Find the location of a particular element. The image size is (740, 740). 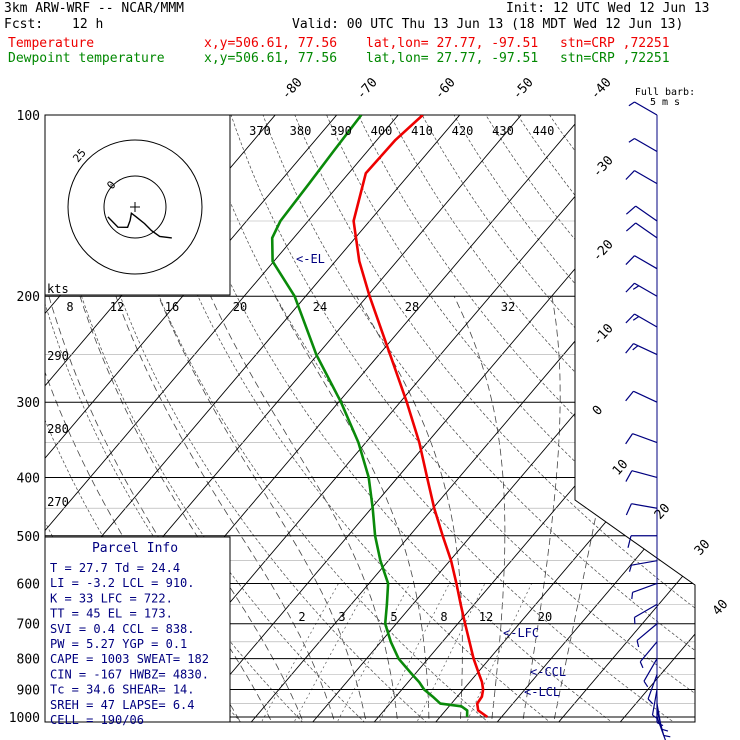

isotherm-label: -70 is located at coordinates (367, 88).